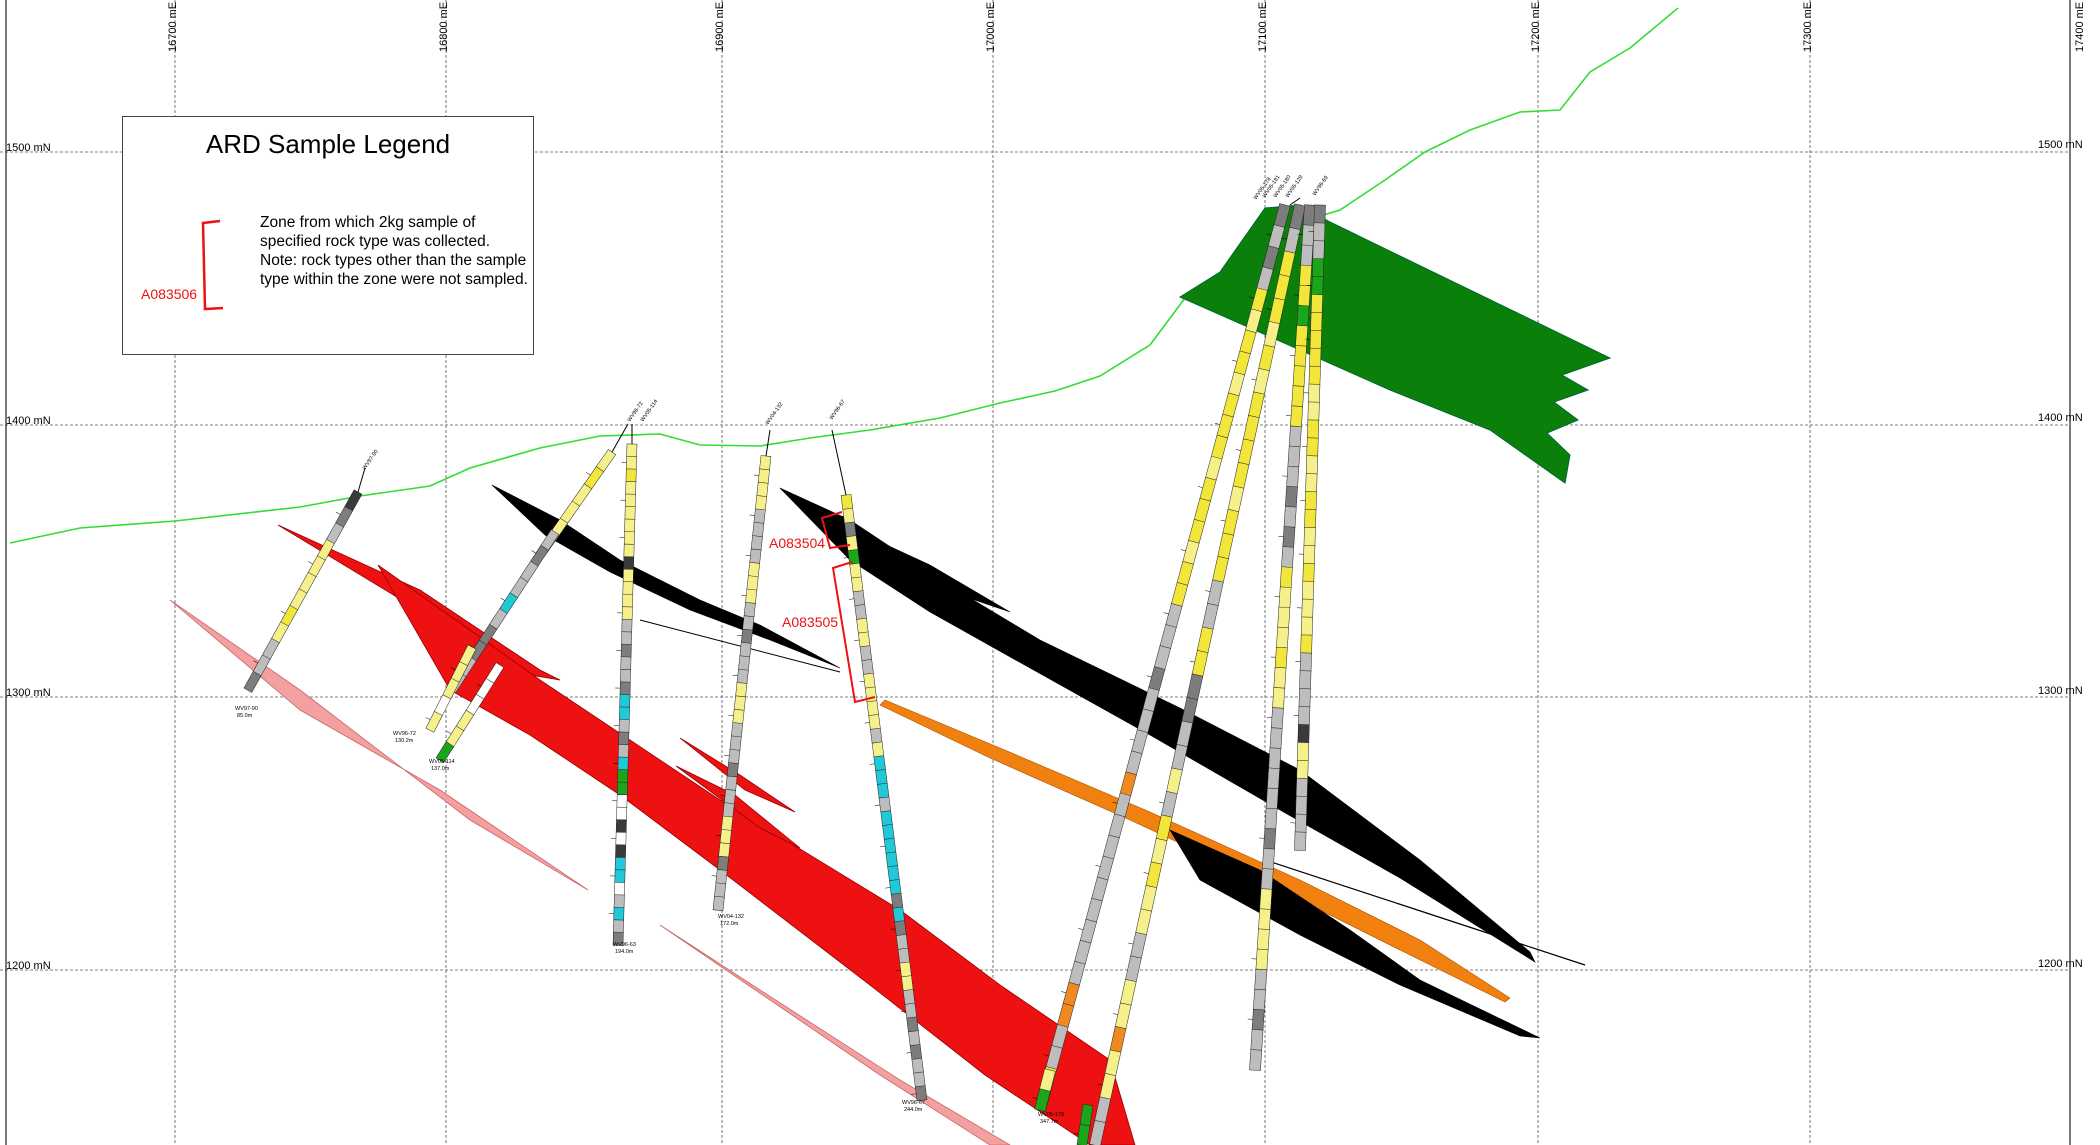 This screenshot has height=1145, width=2100. I want to click on hole-end-name: WV97-90, so click(246, 709).